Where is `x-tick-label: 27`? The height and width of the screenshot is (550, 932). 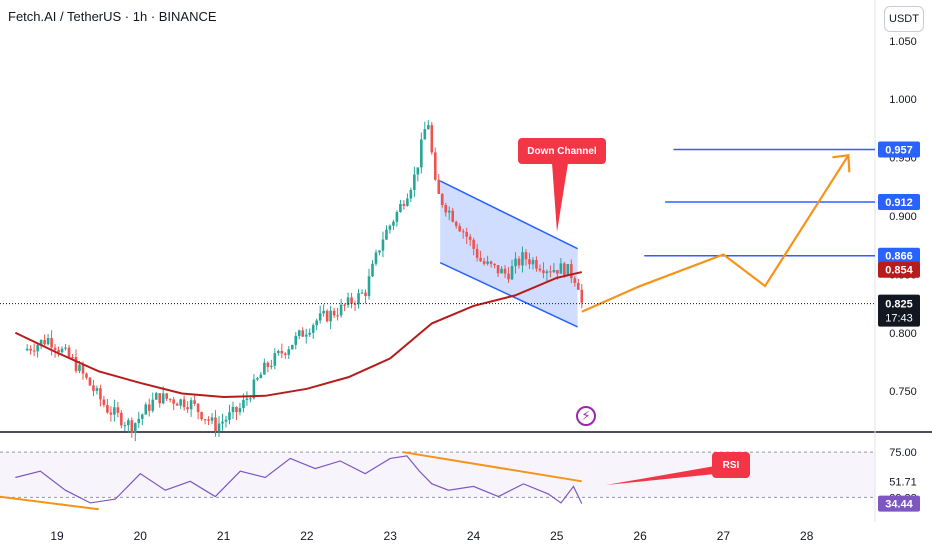
x-tick-label: 27 is located at coordinates (724, 536).